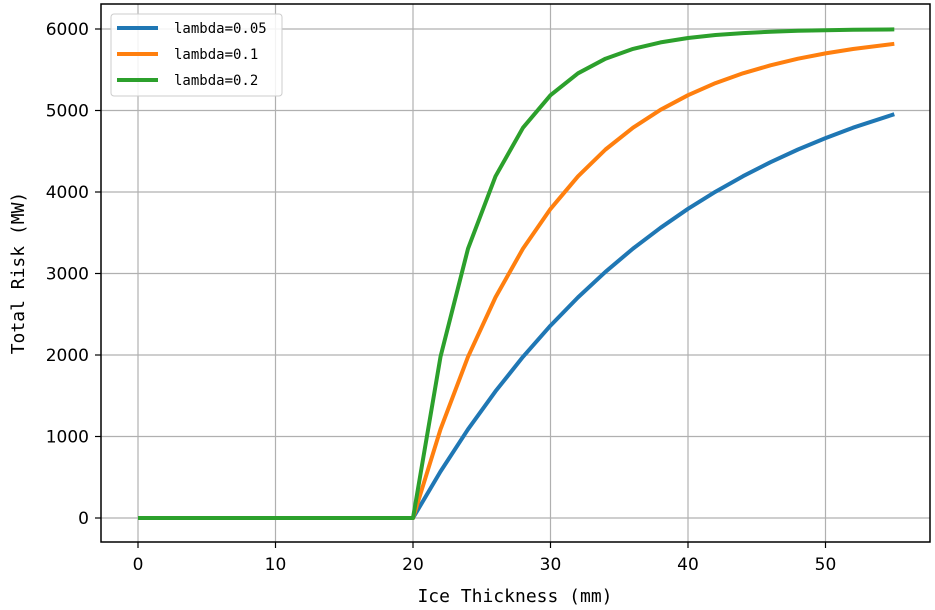 The width and height of the screenshot is (935, 610). I want to click on y-tick-label: 1000, so click(67, 438).